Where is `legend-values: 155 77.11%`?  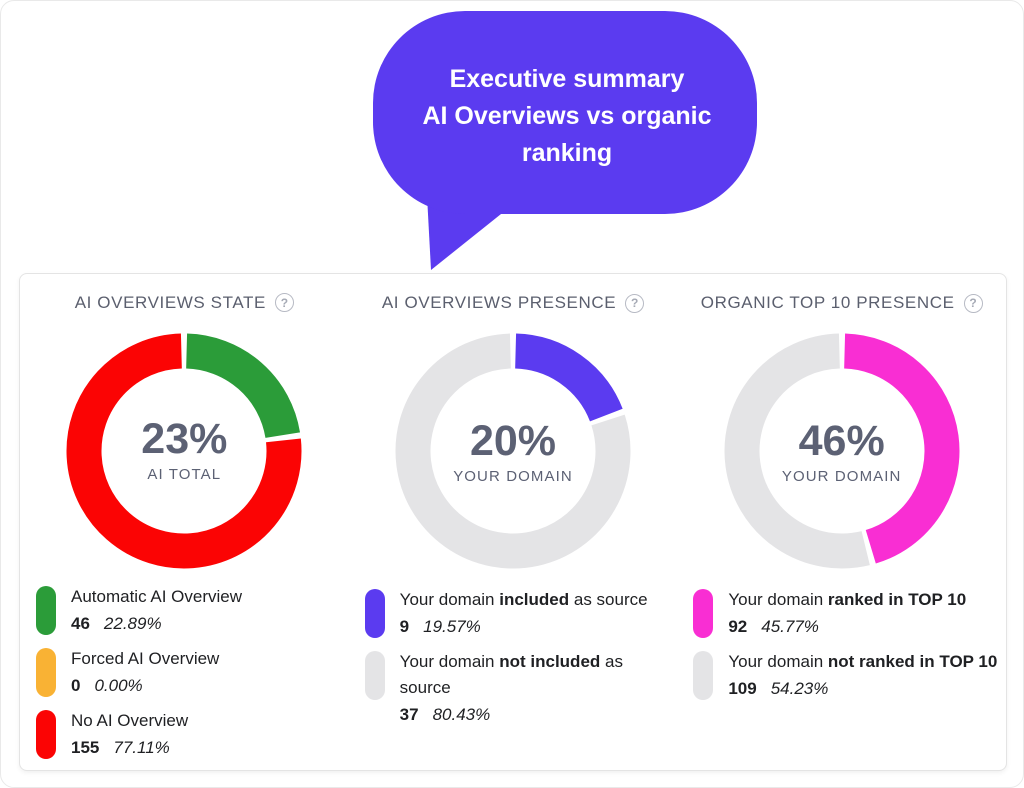 legend-values: 155 77.11% is located at coordinates (129, 747).